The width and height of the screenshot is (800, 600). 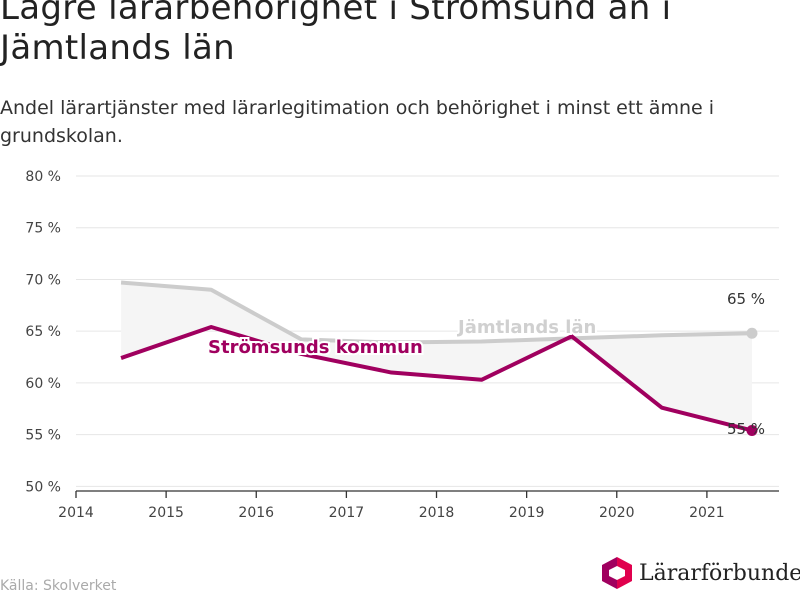 What do you see at coordinates (527, 512) in the screenshot?
I see `x-tick-label: 2019` at bounding box center [527, 512].